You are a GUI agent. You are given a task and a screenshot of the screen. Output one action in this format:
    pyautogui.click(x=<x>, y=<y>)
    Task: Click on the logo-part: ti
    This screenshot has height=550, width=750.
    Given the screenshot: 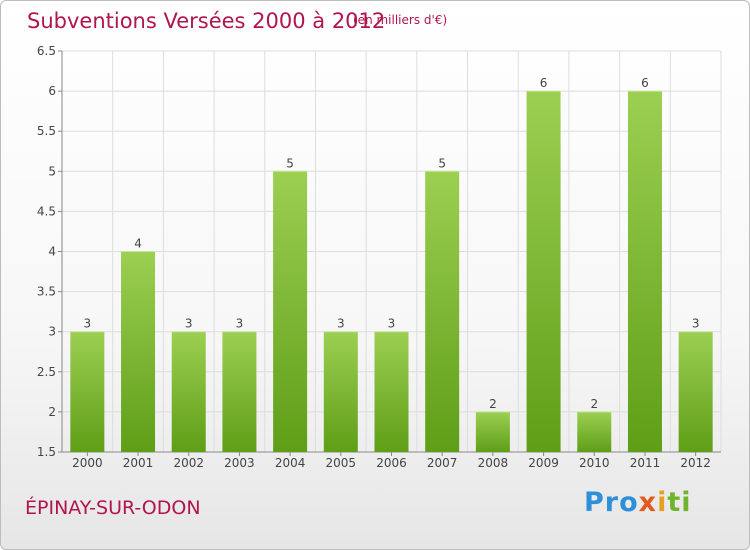 What is the action you would take?
    pyautogui.click(x=679, y=502)
    